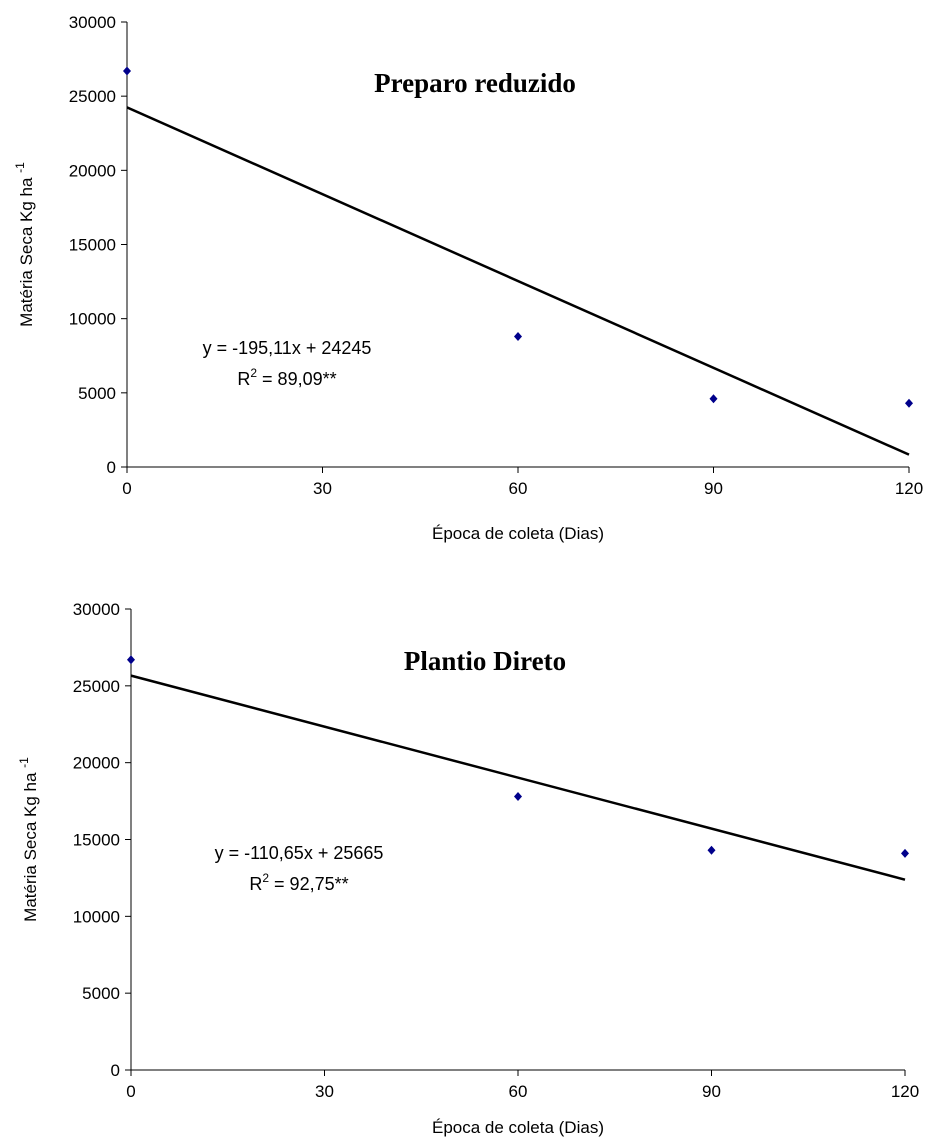  I want to click on chart-title: Preparo reduzido, so click(475, 83).